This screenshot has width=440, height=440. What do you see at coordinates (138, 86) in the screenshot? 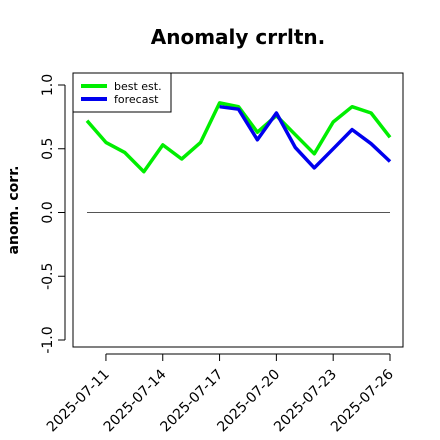
I see `legend-label: best est.` at bounding box center [138, 86].